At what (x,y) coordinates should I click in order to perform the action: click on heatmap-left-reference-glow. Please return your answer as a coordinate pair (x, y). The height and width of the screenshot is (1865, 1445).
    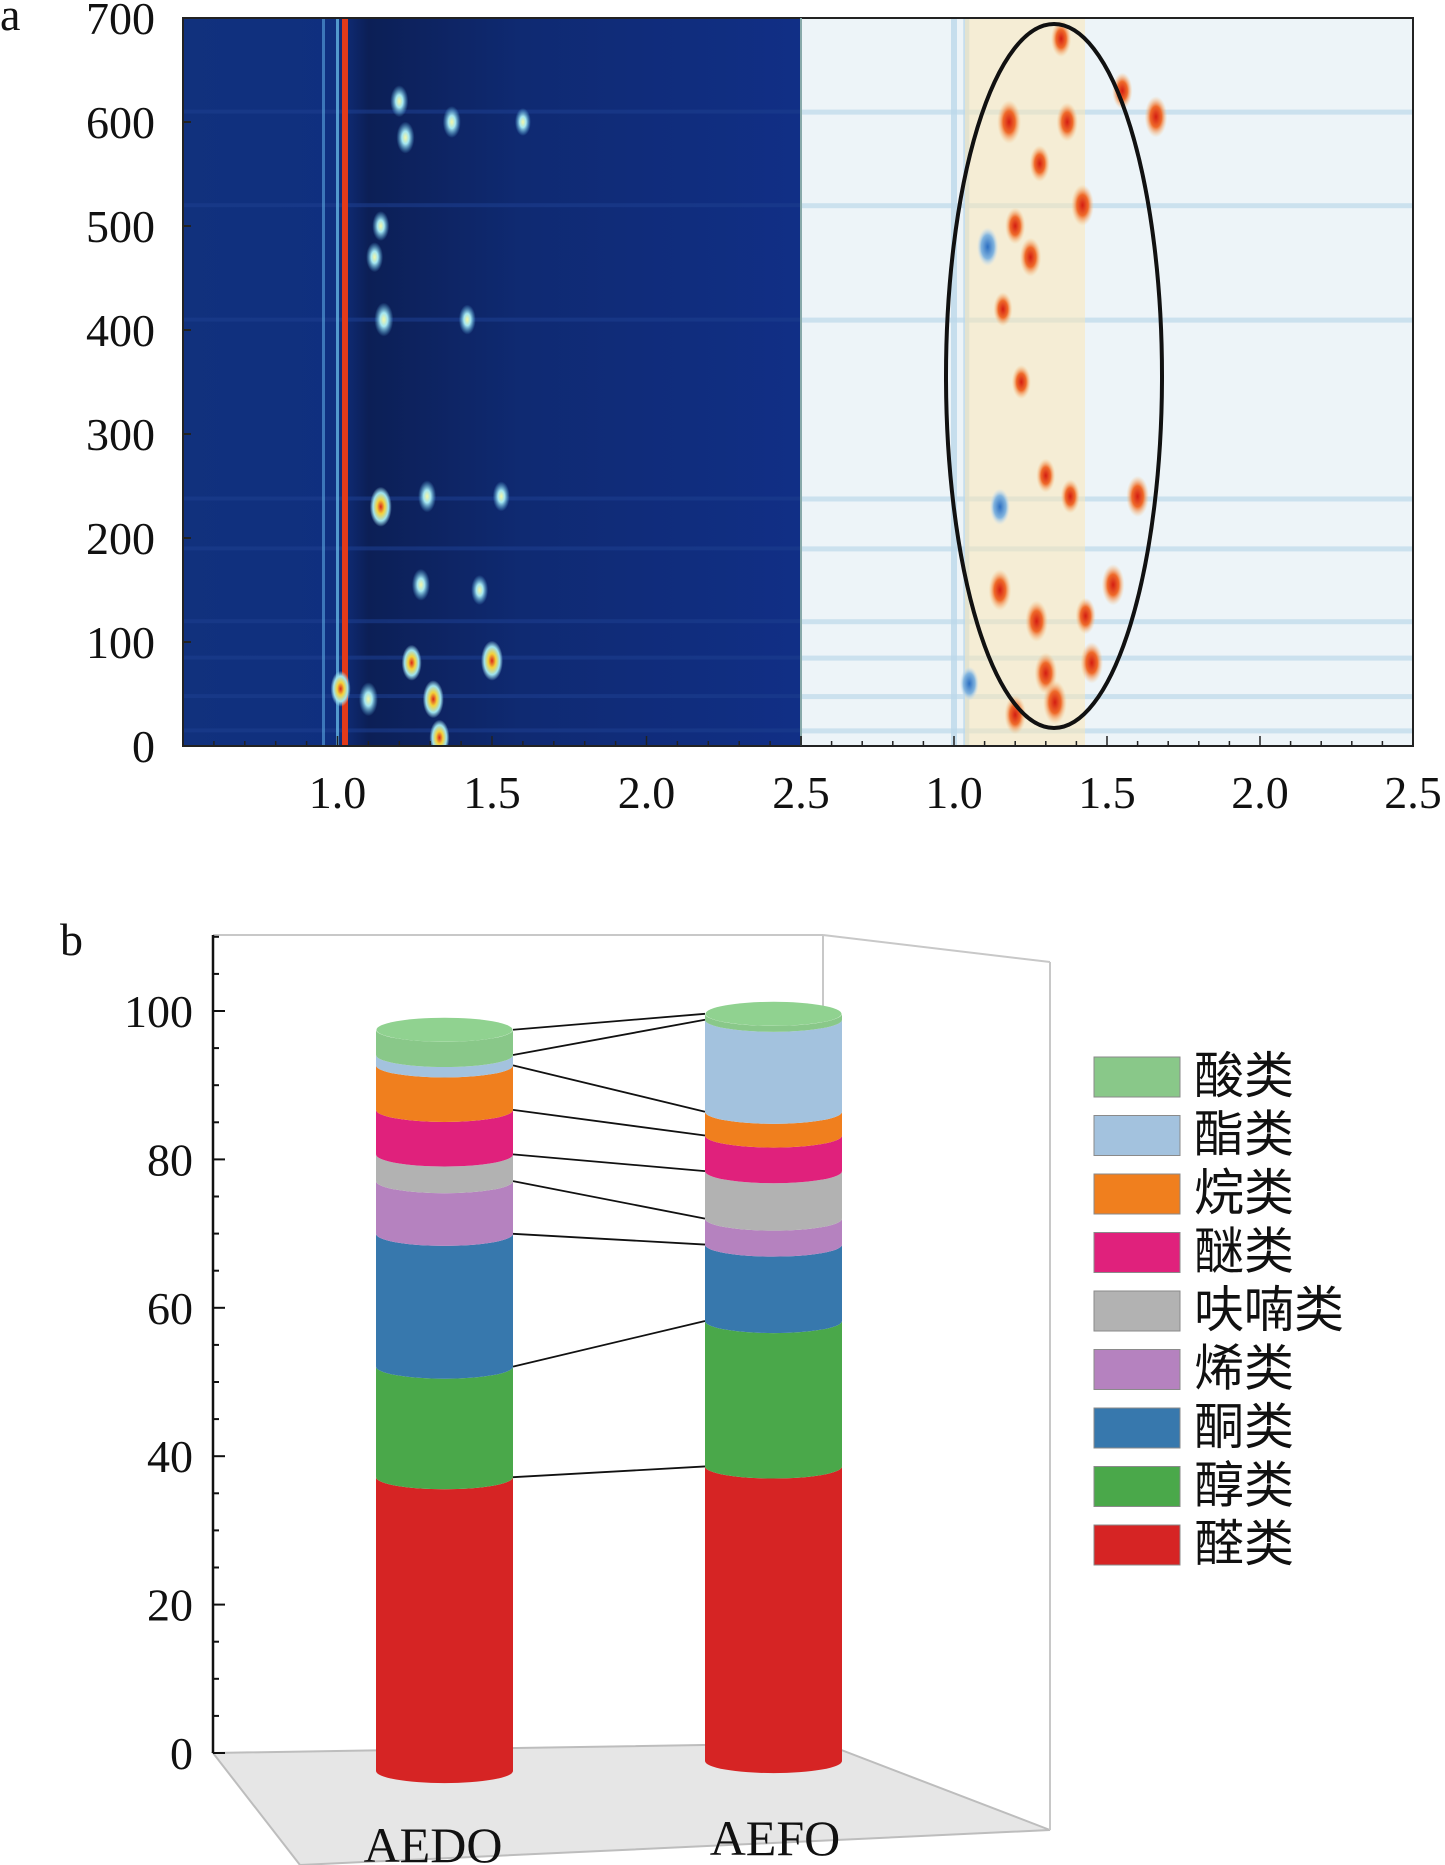
    Looking at the image, I should click on (337, 382).